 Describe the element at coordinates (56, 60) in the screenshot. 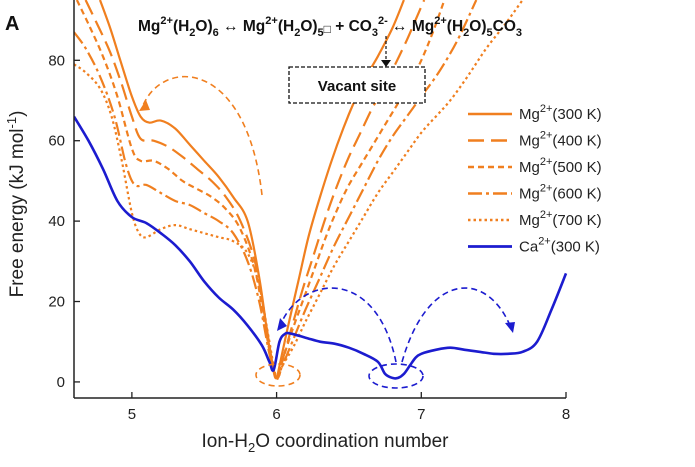

I see `y-tick-label: 80` at that location.